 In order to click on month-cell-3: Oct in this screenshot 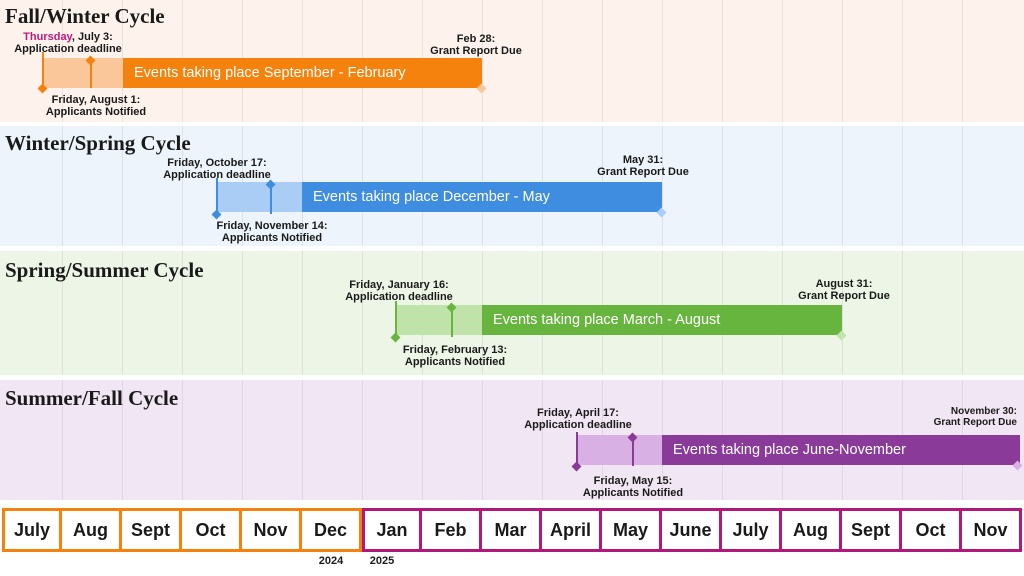, I will do `click(212, 530)`.